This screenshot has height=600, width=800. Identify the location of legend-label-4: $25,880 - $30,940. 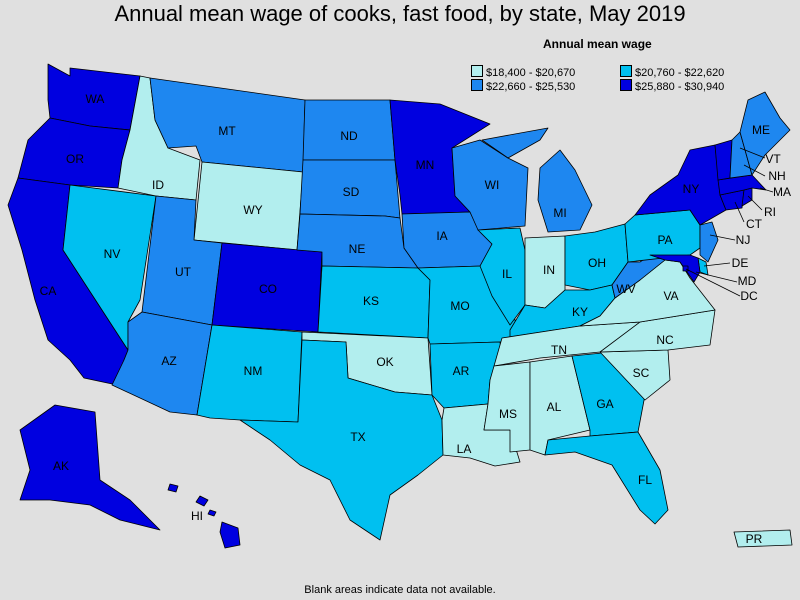
(680, 87).